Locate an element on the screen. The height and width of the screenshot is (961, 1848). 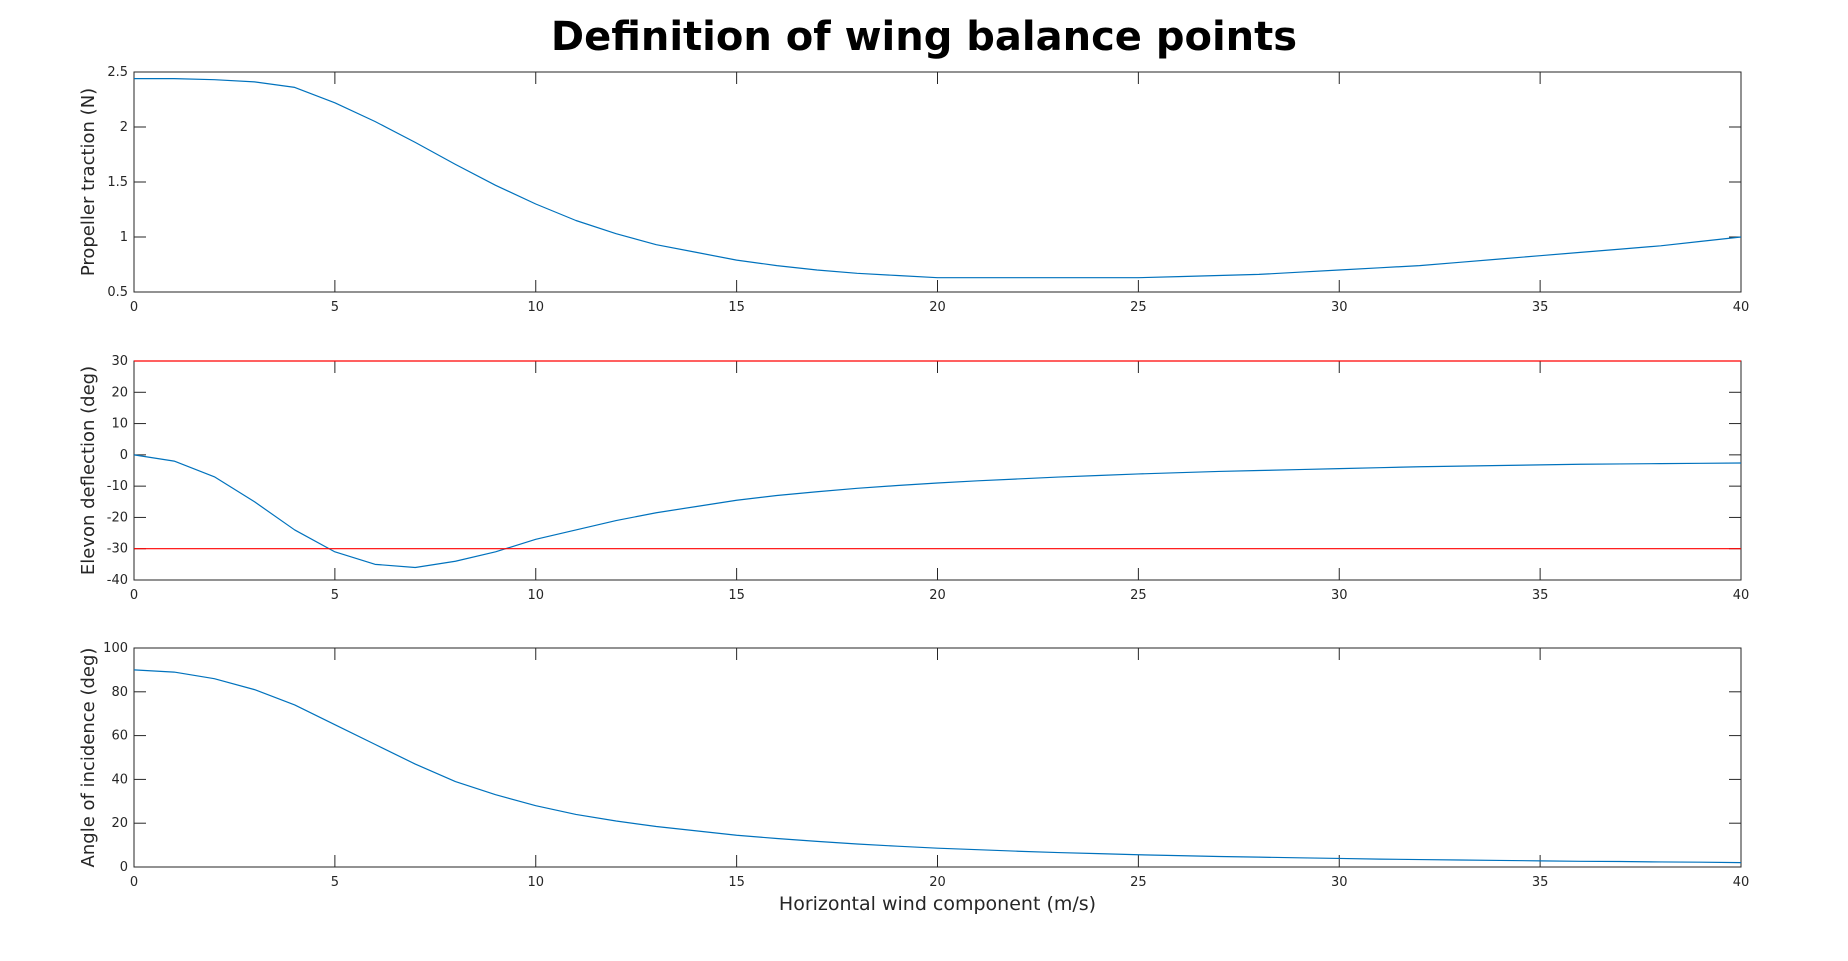
y-tick-label: 10 is located at coordinates (119, 424).